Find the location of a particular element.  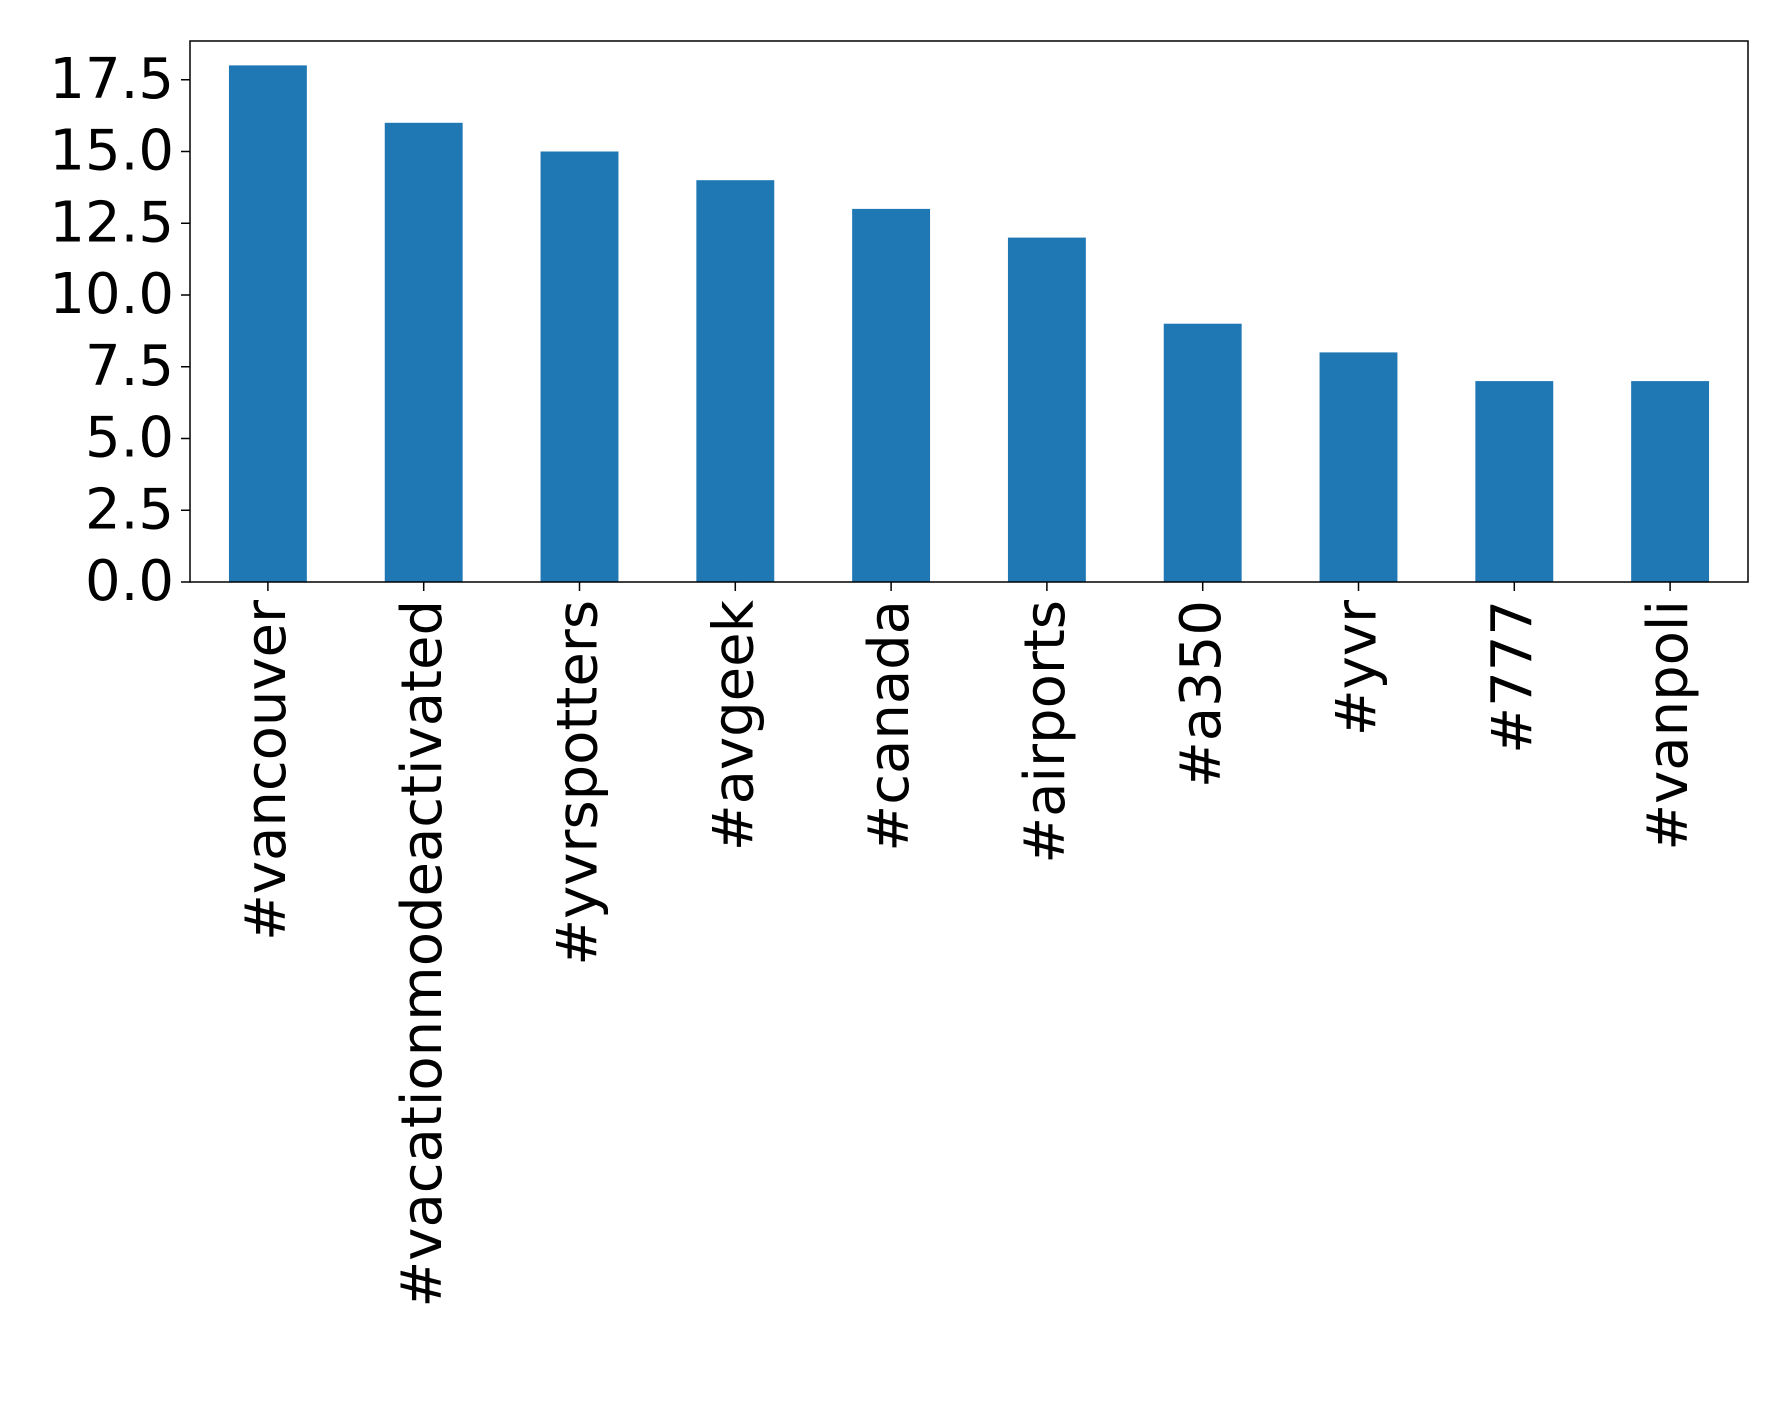

y-tick-label: 0.0 is located at coordinates (129, 581).